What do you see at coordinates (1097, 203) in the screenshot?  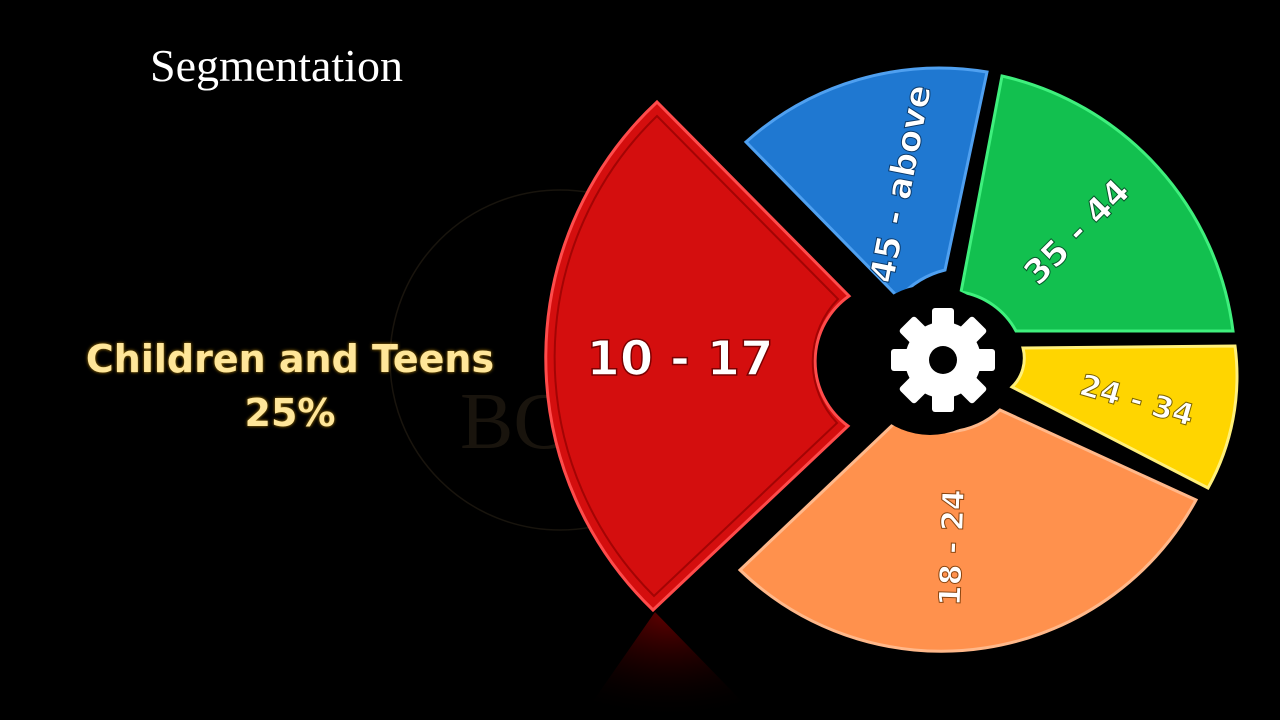 I see `segment-35-44: 35 - 44` at bounding box center [1097, 203].